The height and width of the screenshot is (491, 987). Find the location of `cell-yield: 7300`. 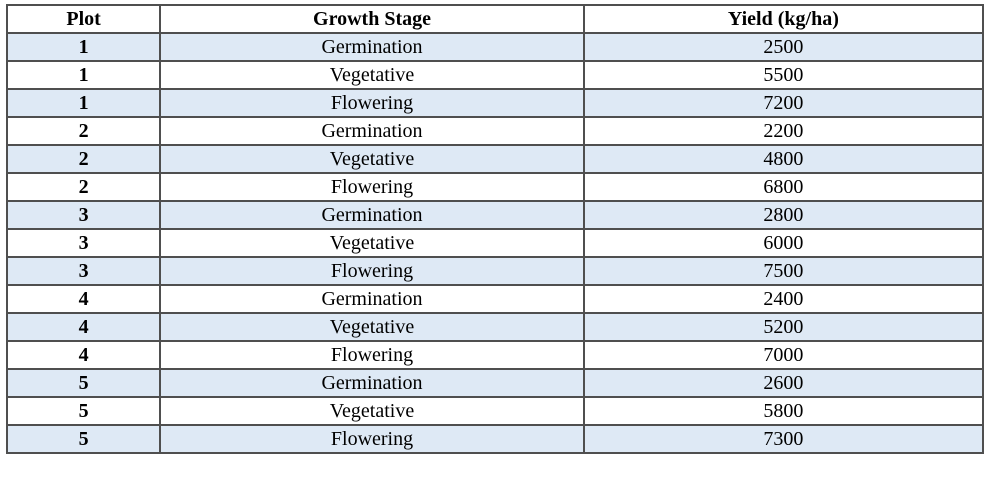

cell-yield: 7300 is located at coordinates (783, 439).